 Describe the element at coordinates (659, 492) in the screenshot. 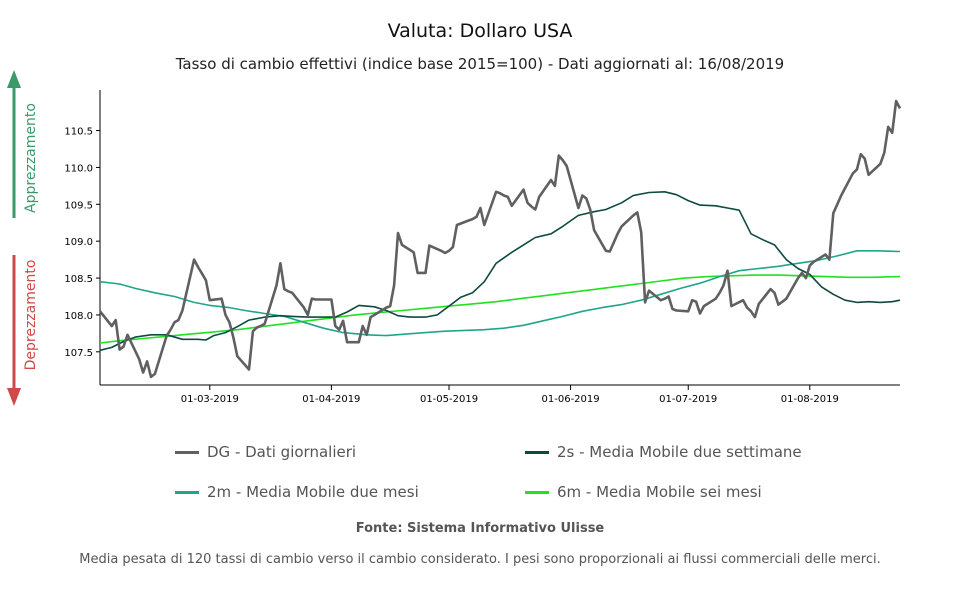

I see `legend-label-6m: 6m - Media Mobile sei mesi` at that location.